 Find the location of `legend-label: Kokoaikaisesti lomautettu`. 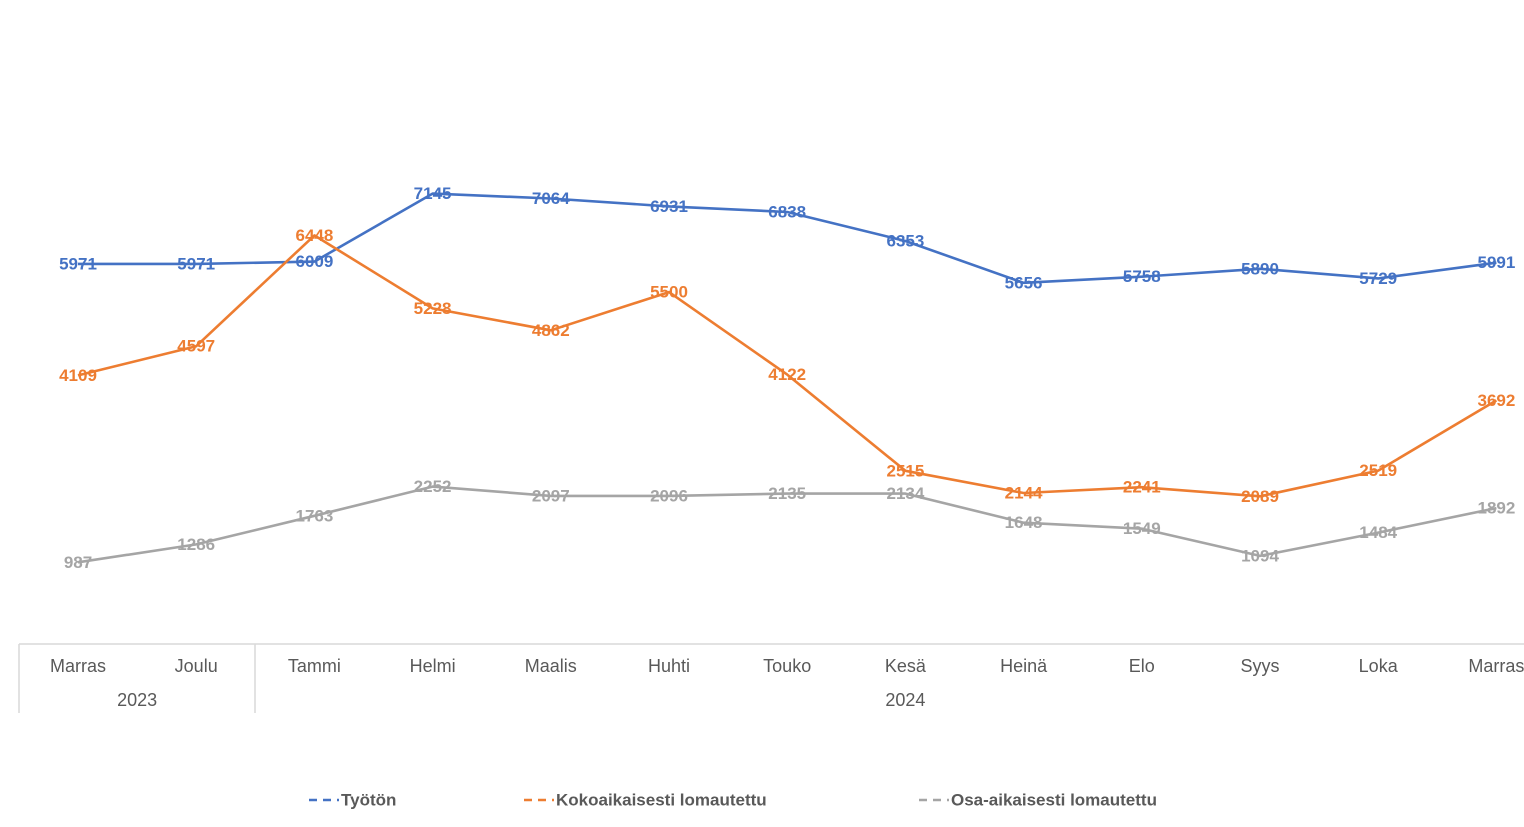

legend-label: Kokoaikaisesti lomautettu is located at coordinates (661, 800).